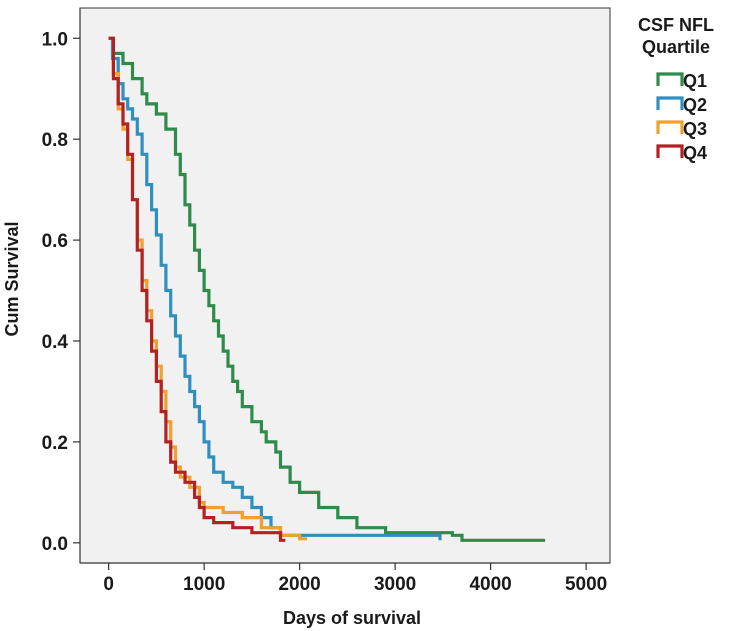 The image size is (732, 631). I want to click on legend-swatch-q4, so click(670, 151).